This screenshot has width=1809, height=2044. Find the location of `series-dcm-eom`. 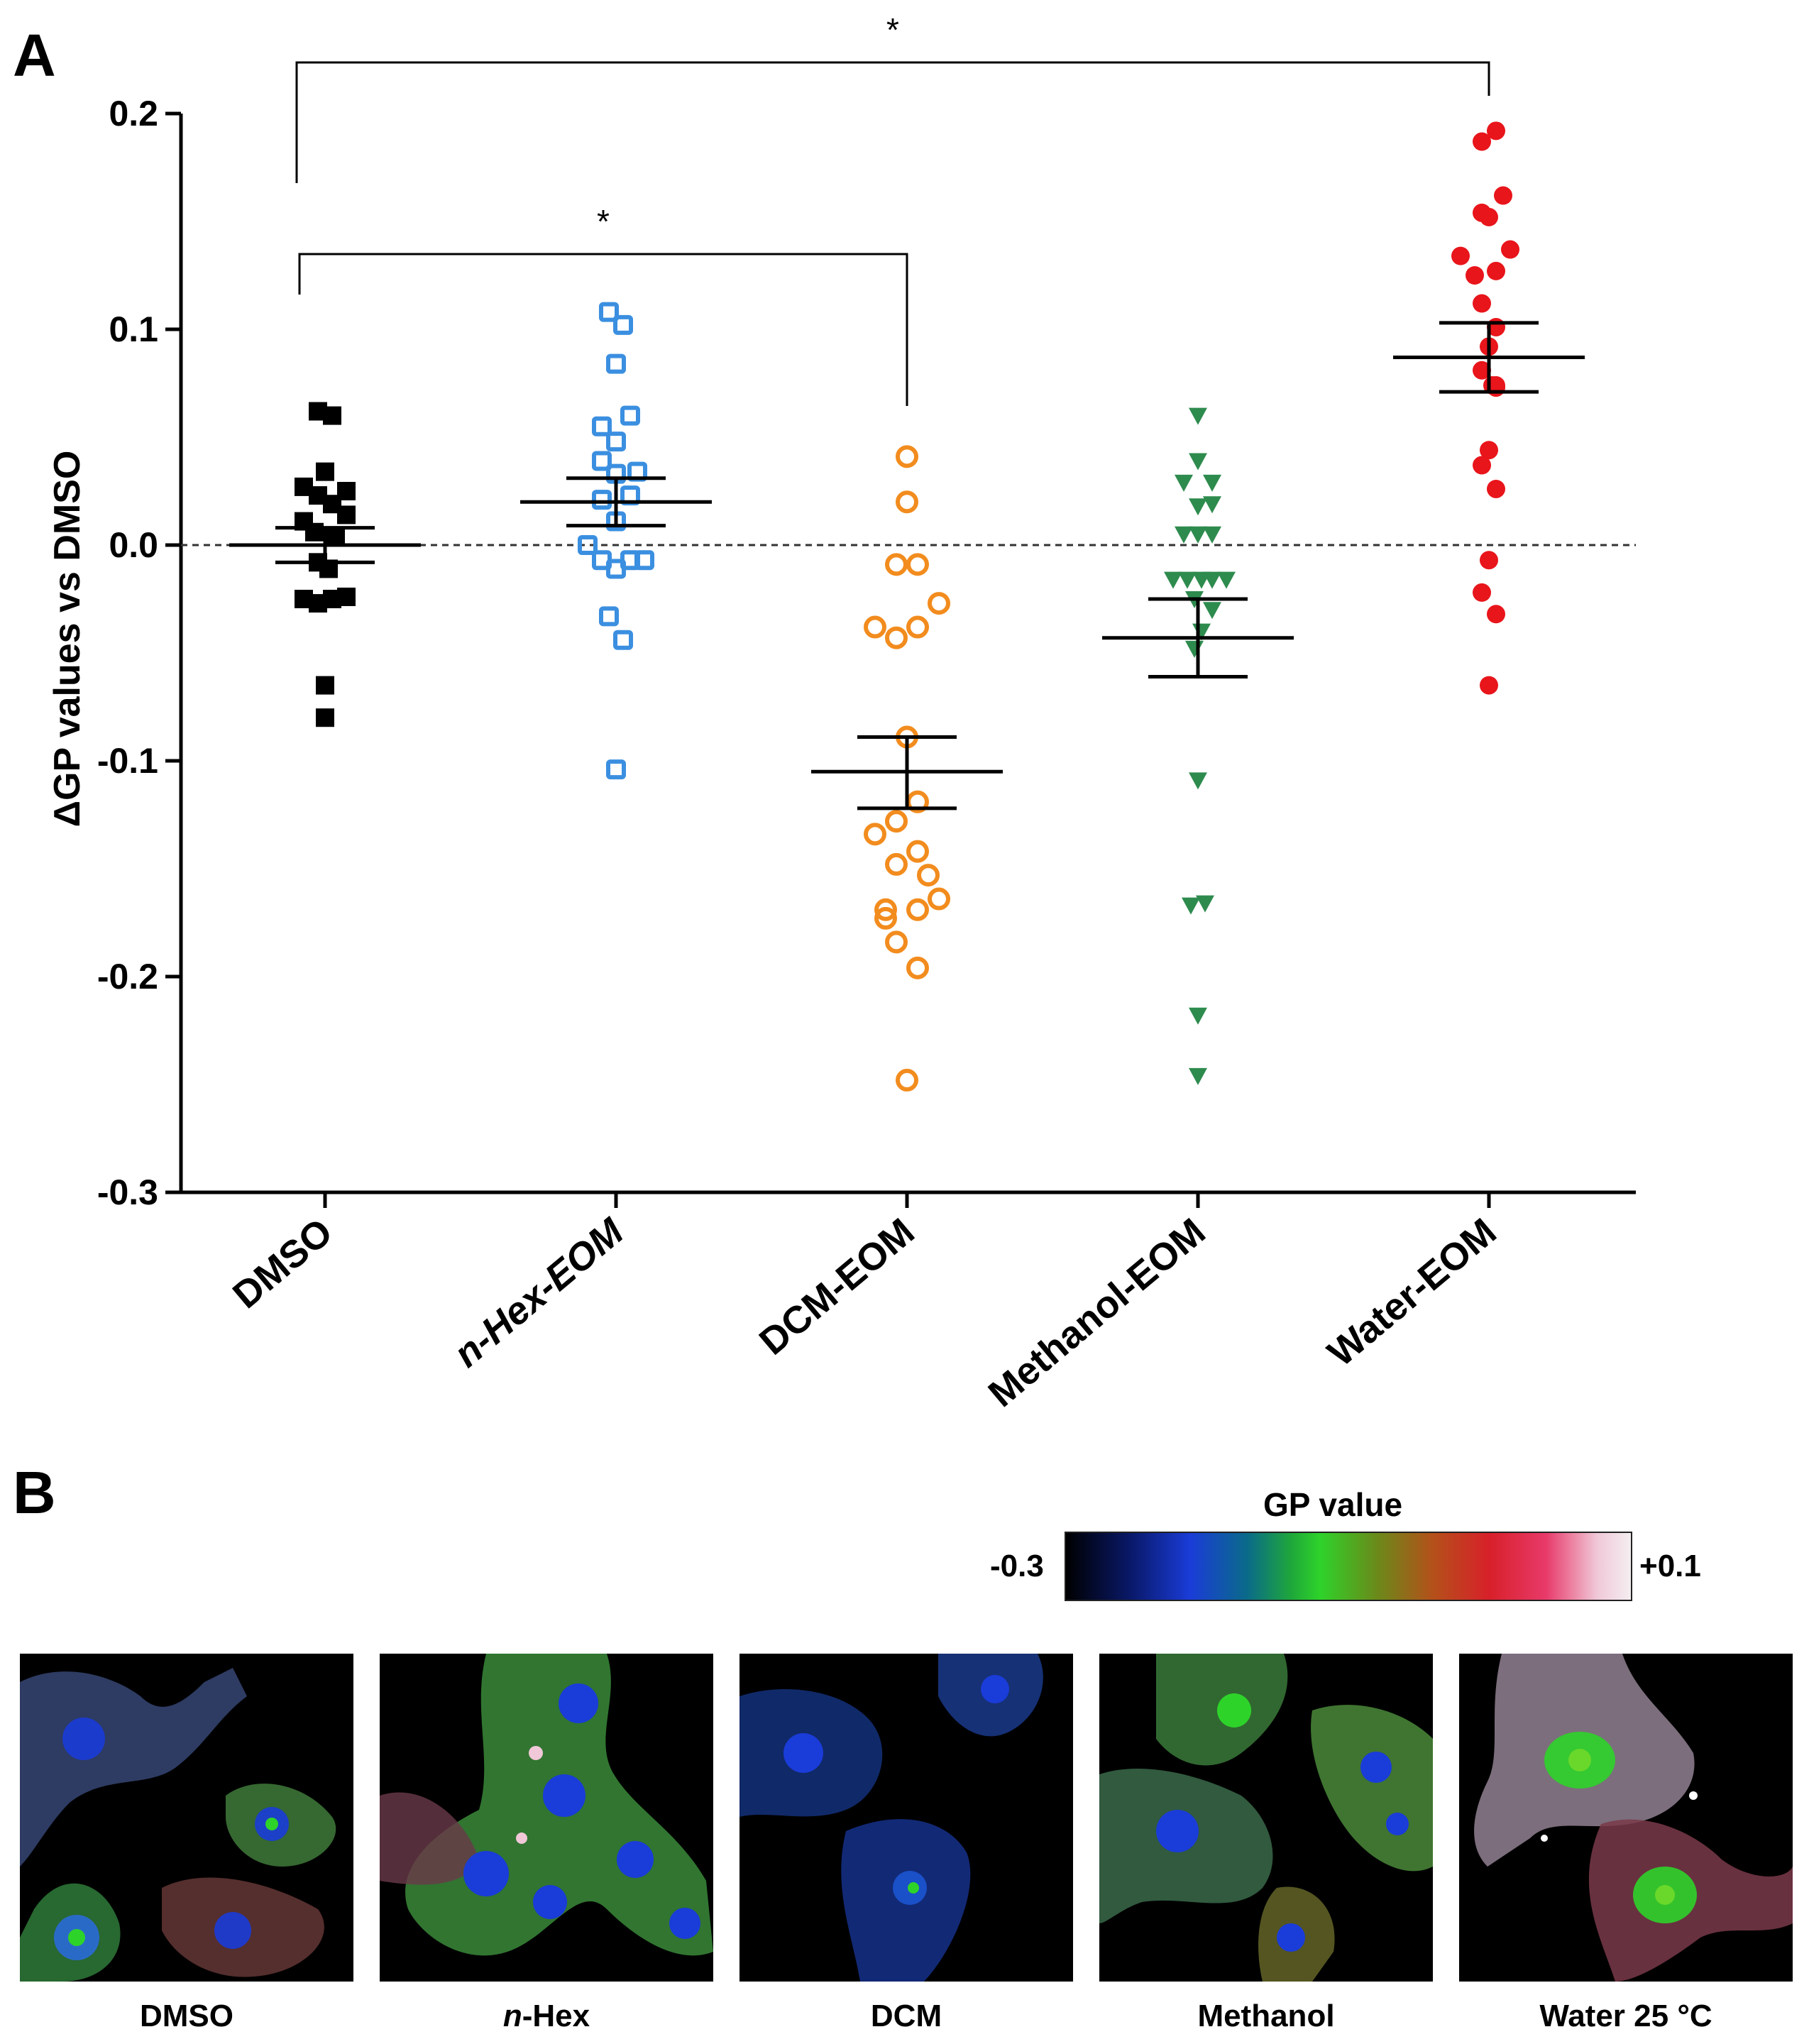

series-dcm-eom is located at coordinates (907, 768).